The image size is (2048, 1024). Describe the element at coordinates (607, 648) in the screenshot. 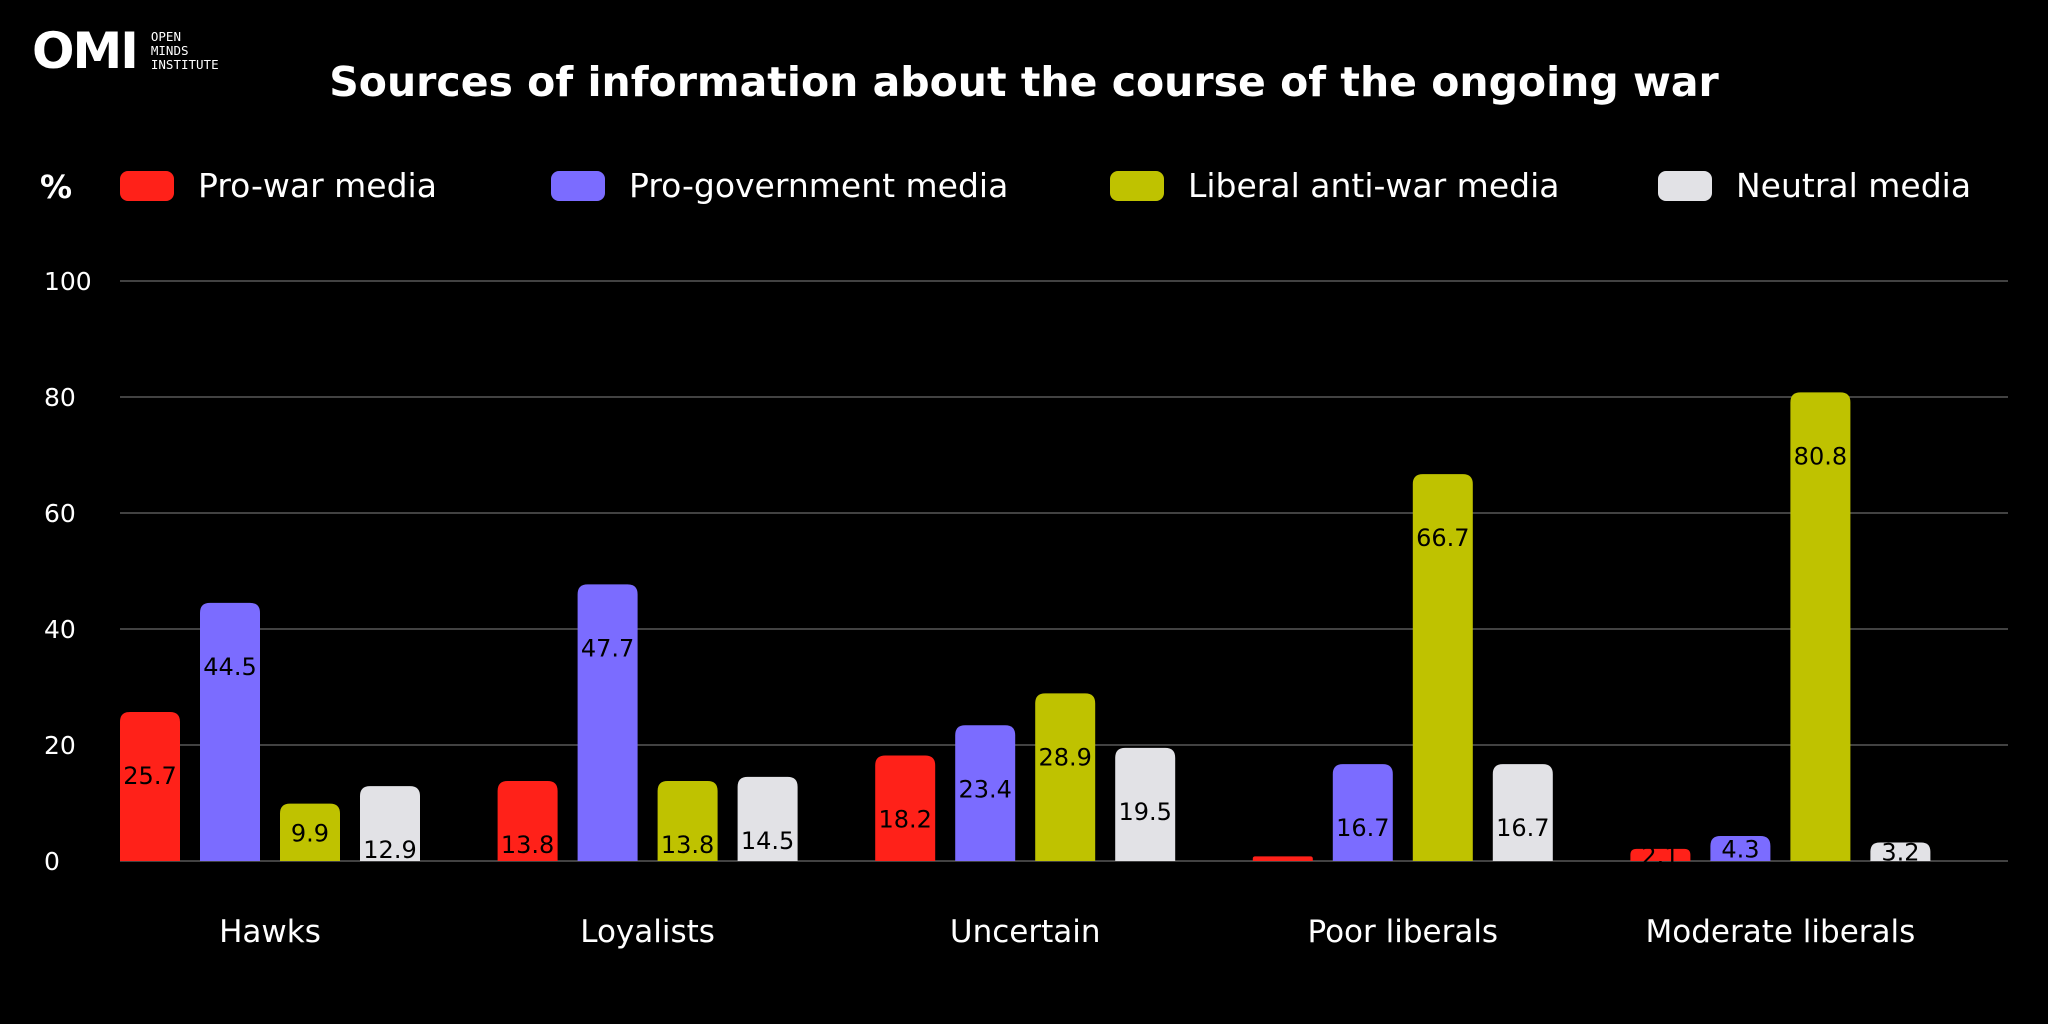

I see `data-label-loyalists-pro-government-media: 47.7` at that location.